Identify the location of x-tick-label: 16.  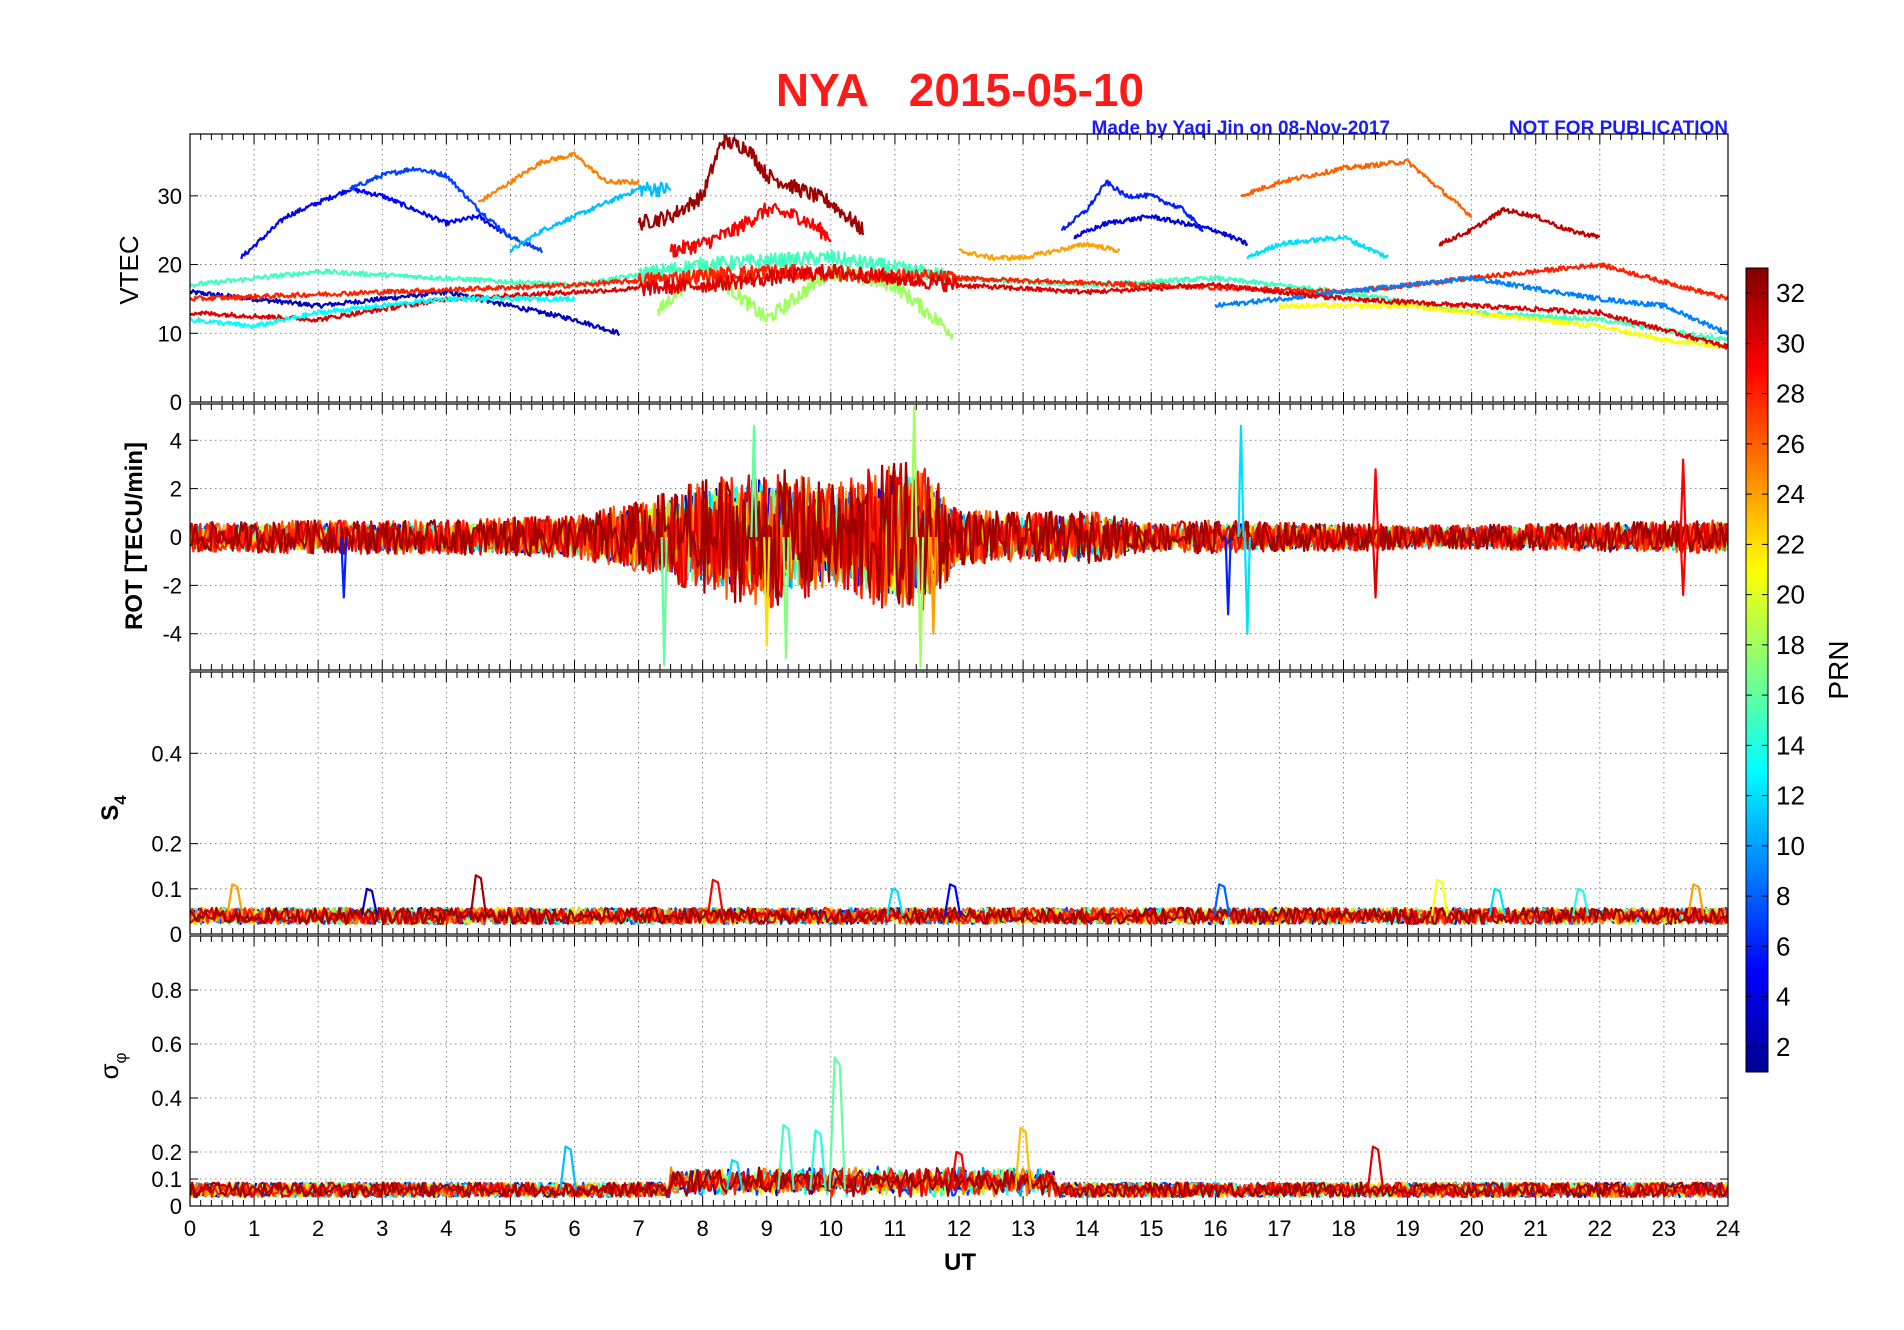
(1215, 1228).